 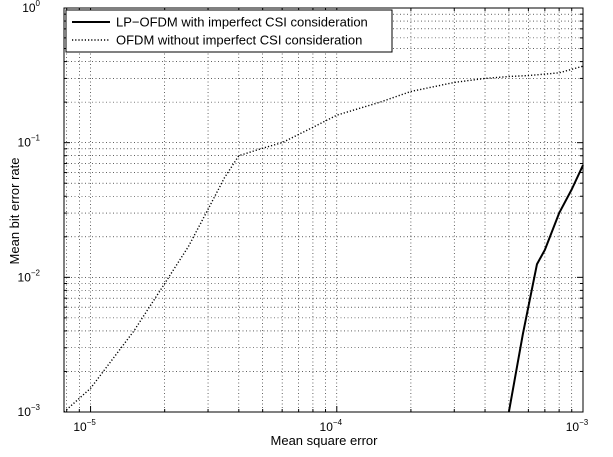 What do you see at coordinates (92, 422) in the screenshot?
I see `tick-exponent: −5` at bounding box center [92, 422].